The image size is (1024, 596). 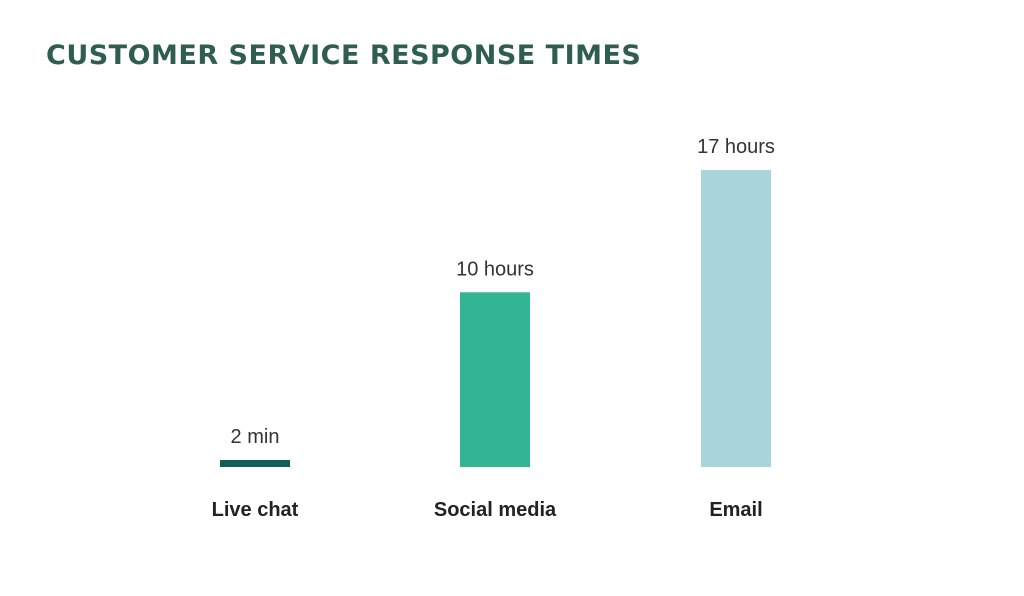 I want to click on category-label-live-chat: Live chat, so click(x=255, y=510).